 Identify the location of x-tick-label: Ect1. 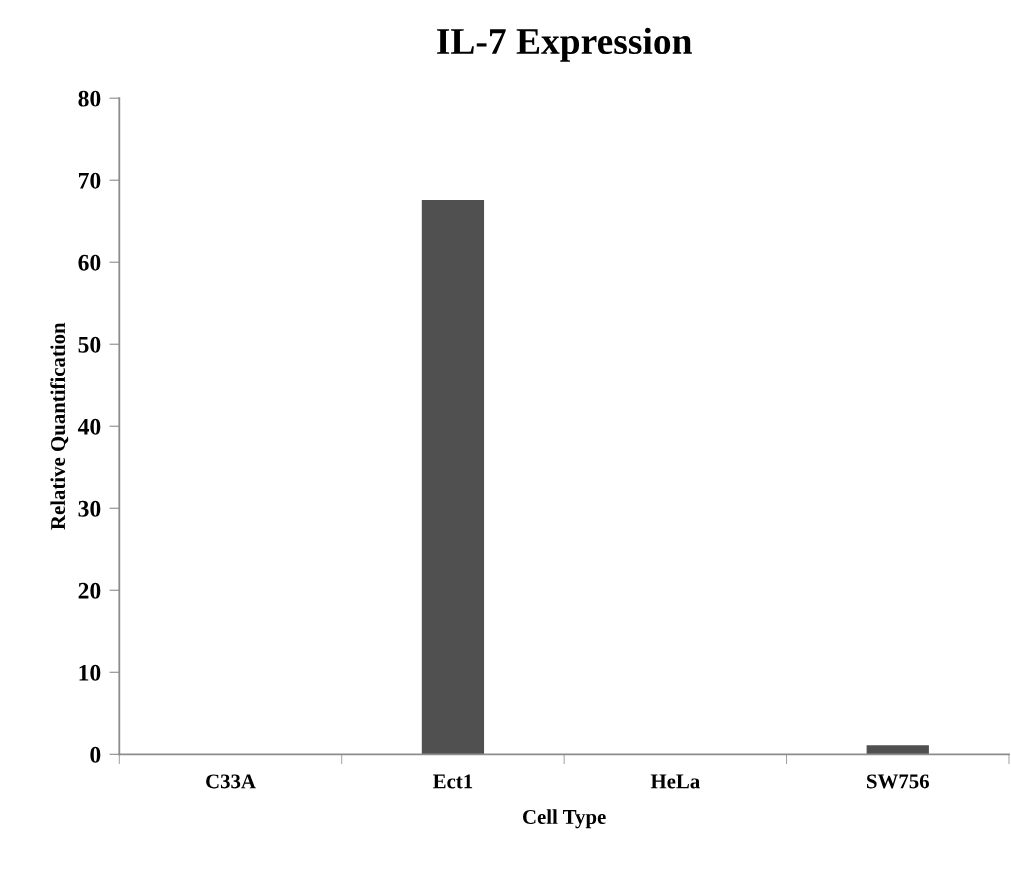
(453, 781).